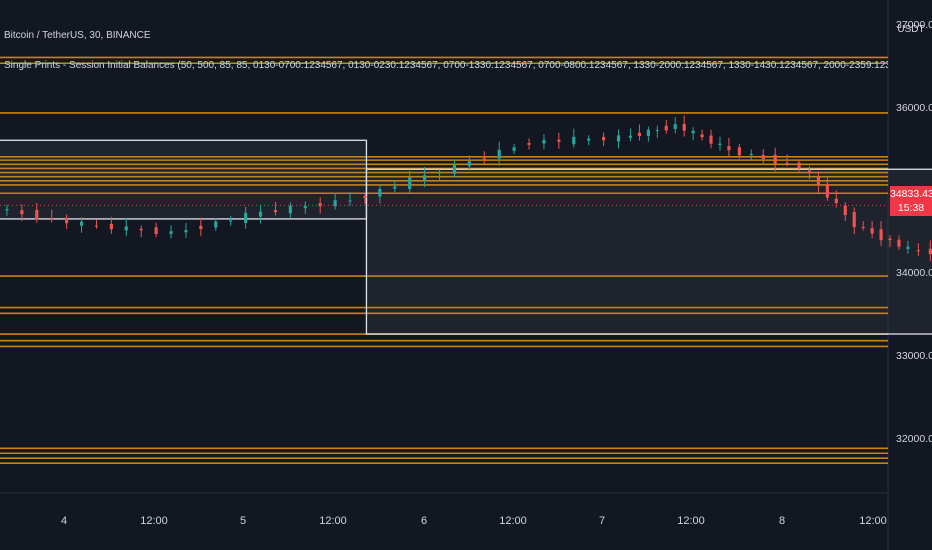  What do you see at coordinates (911, 29) in the screenshot?
I see `currency-label: USDT` at bounding box center [911, 29].